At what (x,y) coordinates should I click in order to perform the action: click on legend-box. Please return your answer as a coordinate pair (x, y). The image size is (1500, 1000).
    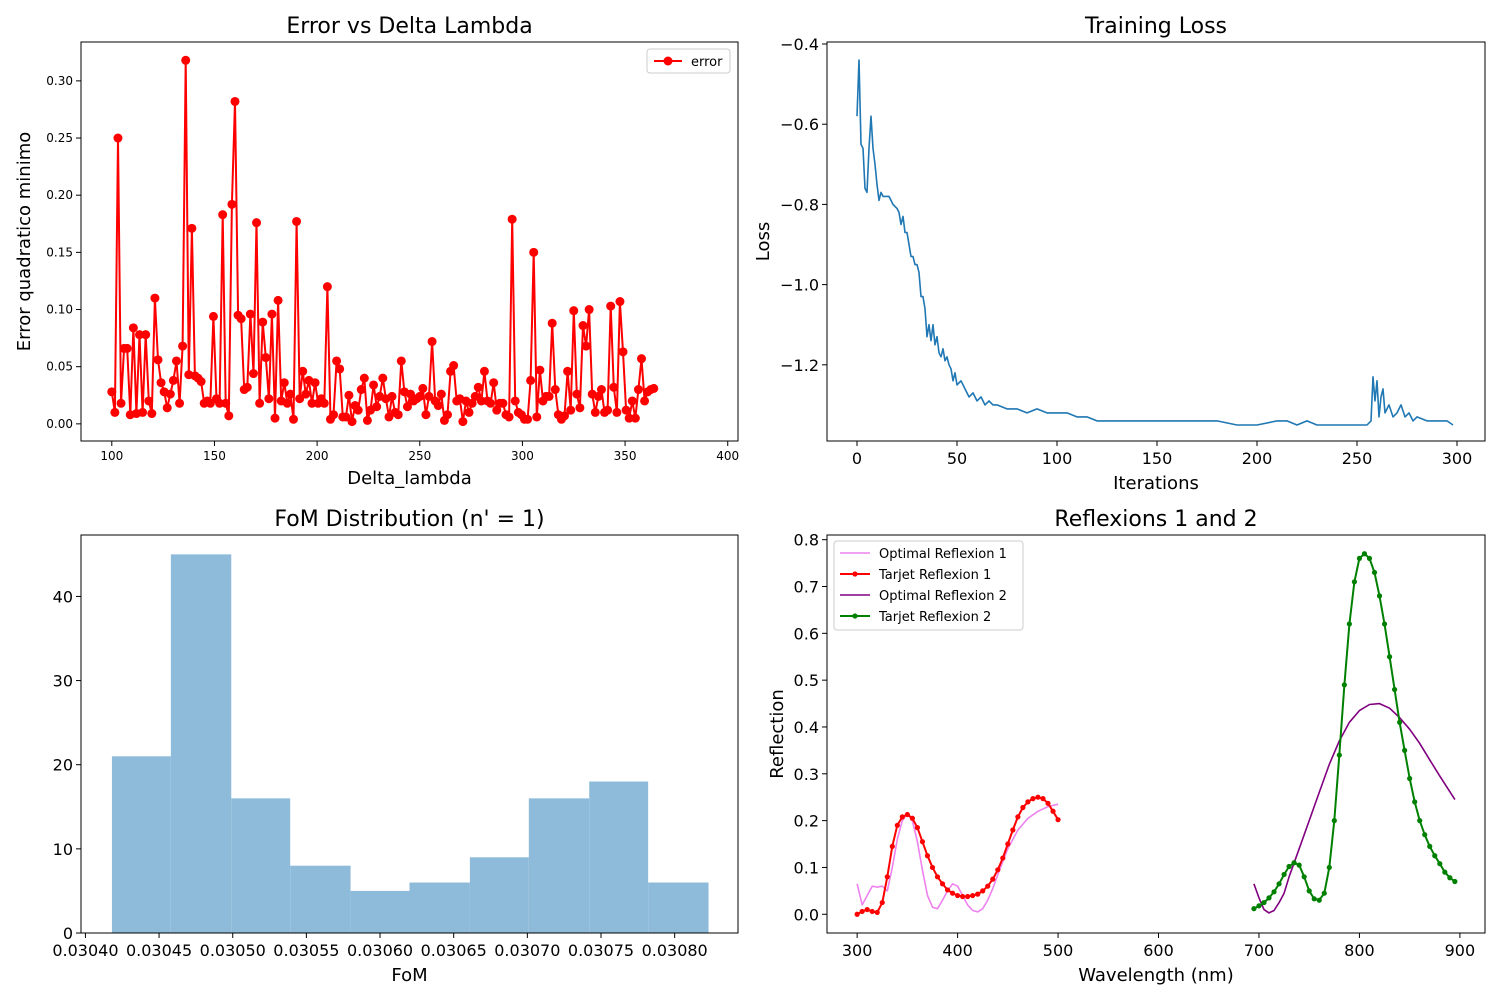
    Looking at the image, I should click on (928, 585).